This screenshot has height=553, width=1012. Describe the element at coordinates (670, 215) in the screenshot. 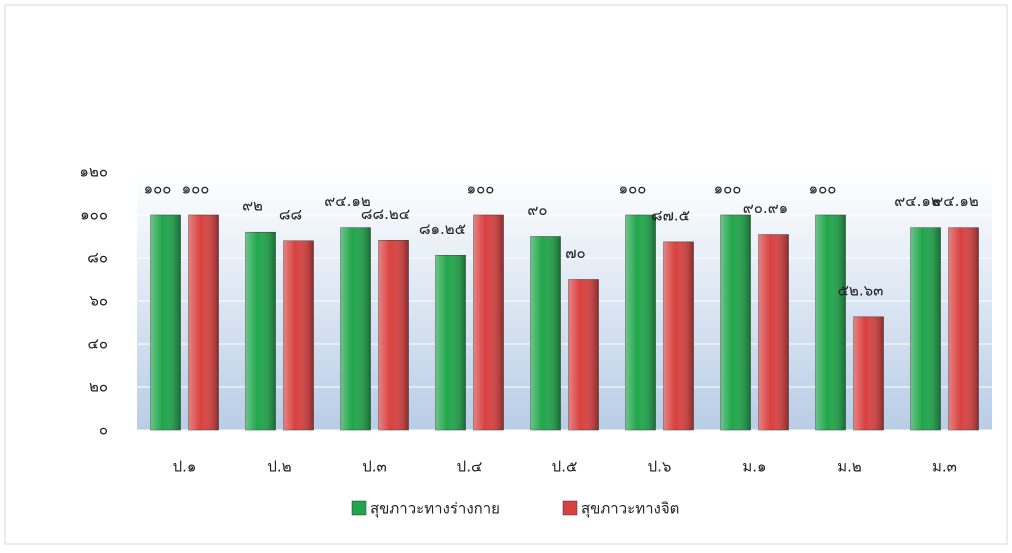

I see `data-label: ๘๗.๕` at that location.